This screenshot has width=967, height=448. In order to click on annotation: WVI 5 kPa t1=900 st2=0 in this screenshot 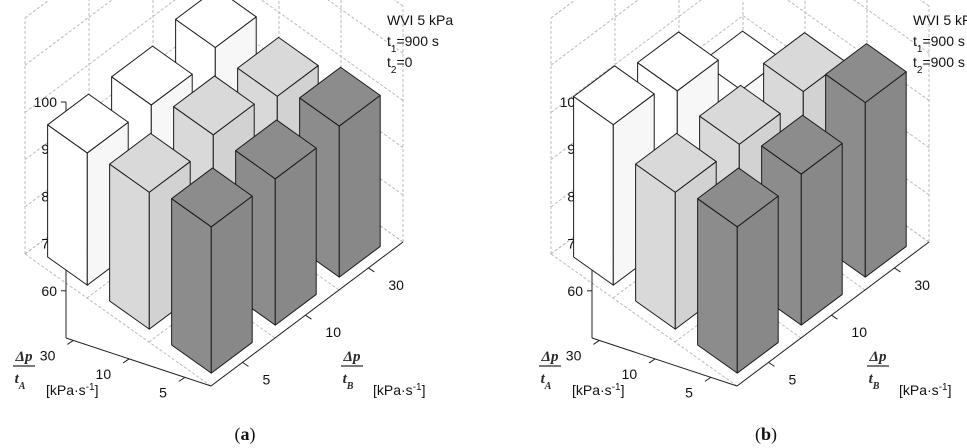, I will do `click(420, 44)`.